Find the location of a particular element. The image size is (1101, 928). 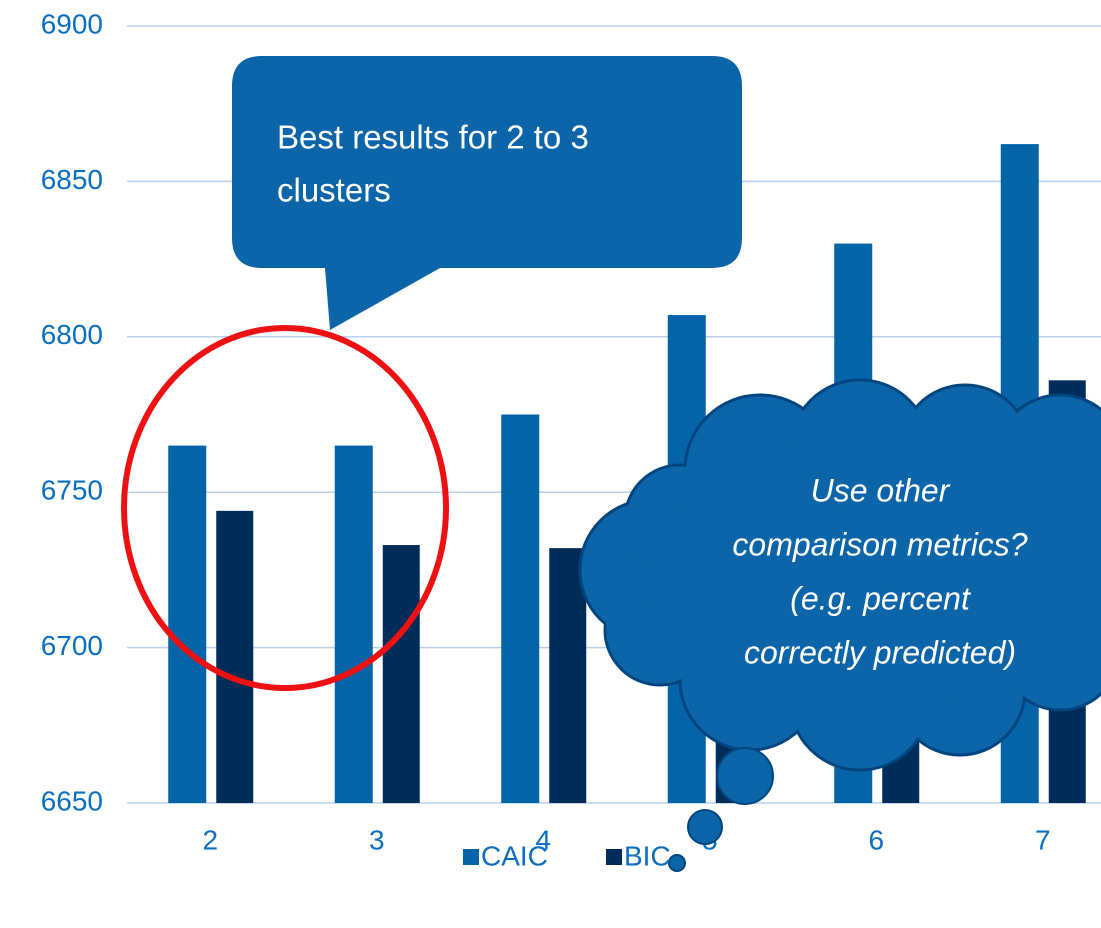

y-tick-label: 6800 is located at coordinates (72, 334).